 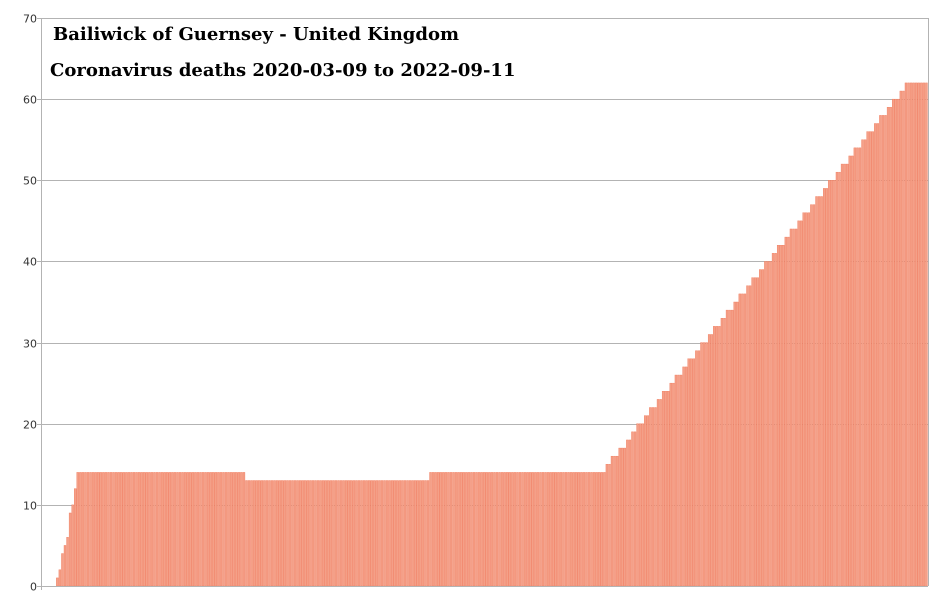 I want to click on chart-title: Bailiwick of Guernsey - United Kingdom, so click(x=256, y=34).